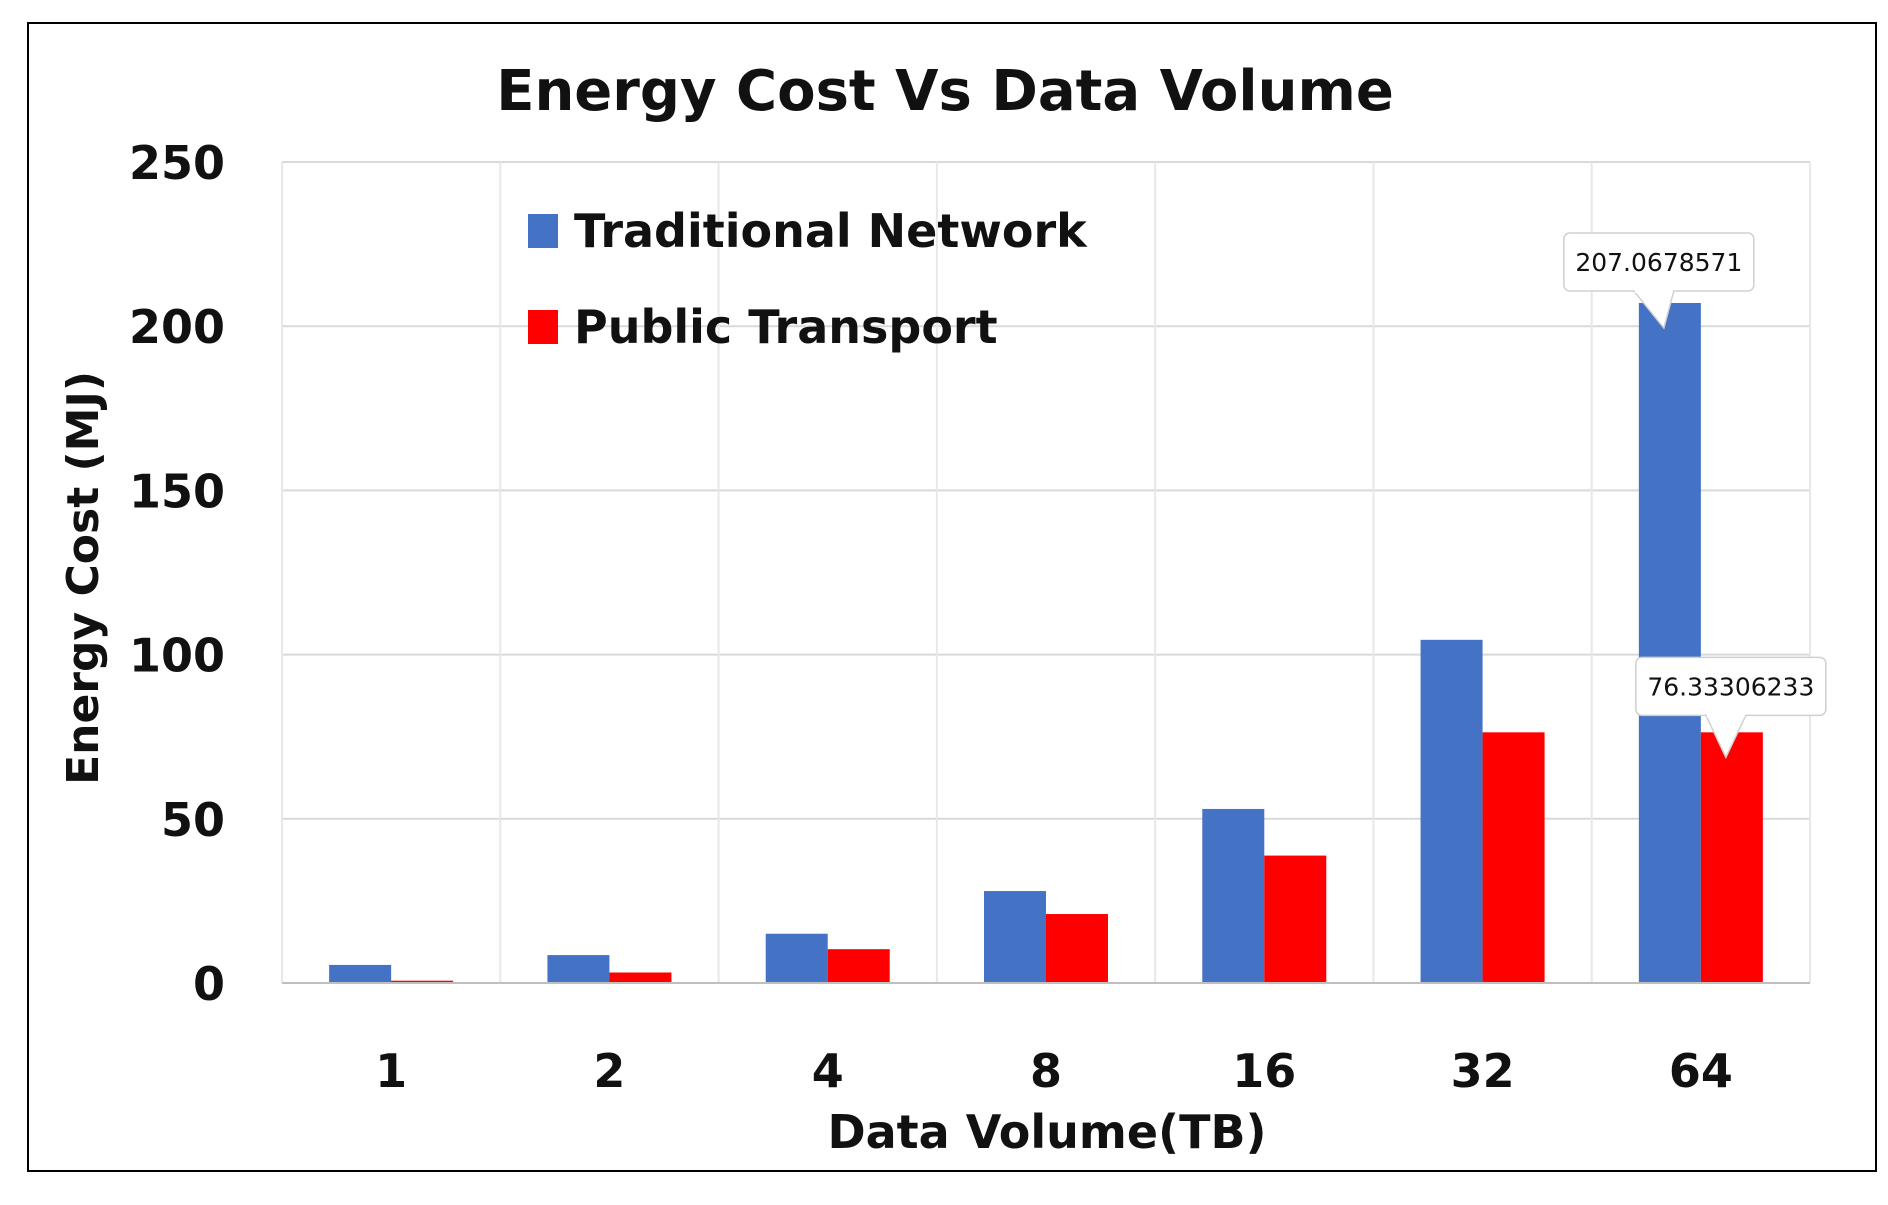  What do you see at coordinates (1046, 1132) in the screenshot?
I see `x-axis-title: Data Volume(TB)` at bounding box center [1046, 1132].